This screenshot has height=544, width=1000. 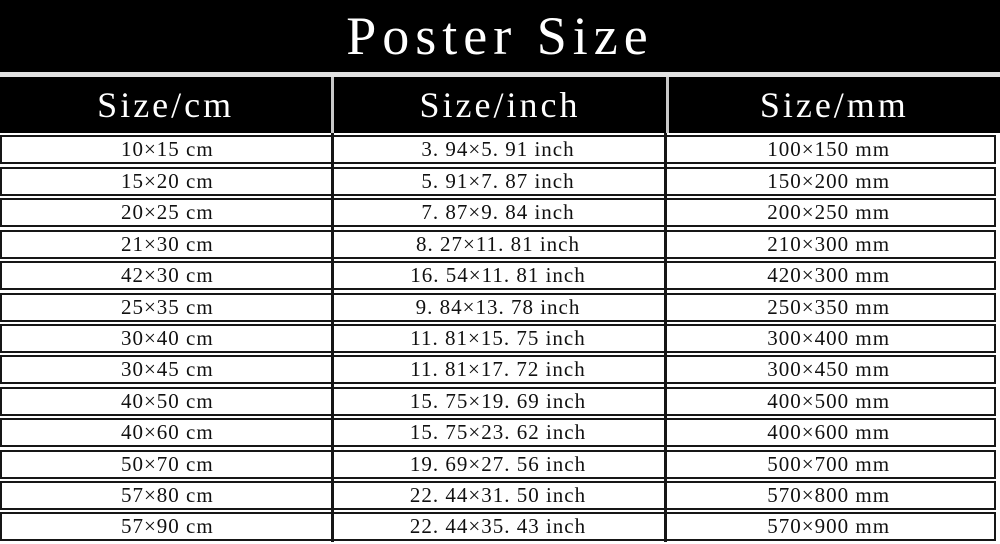 What do you see at coordinates (829, 526) in the screenshot?
I see `cell-size-mm: 570×900 mm` at bounding box center [829, 526].